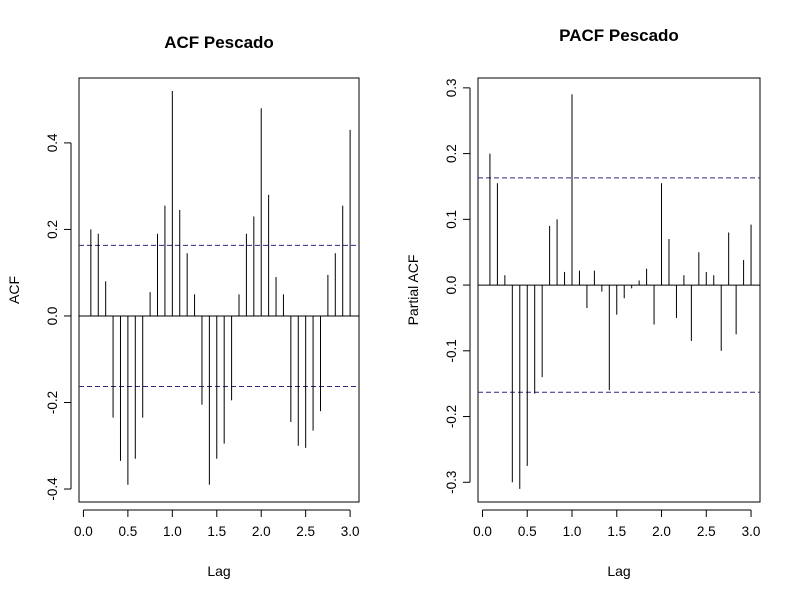 The width and height of the screenshot is (800, 600). What do you see at coordinates (451, 482) in the screenshot?
I see `y-tick-label: -0.3` at bounding box center [451, 482].